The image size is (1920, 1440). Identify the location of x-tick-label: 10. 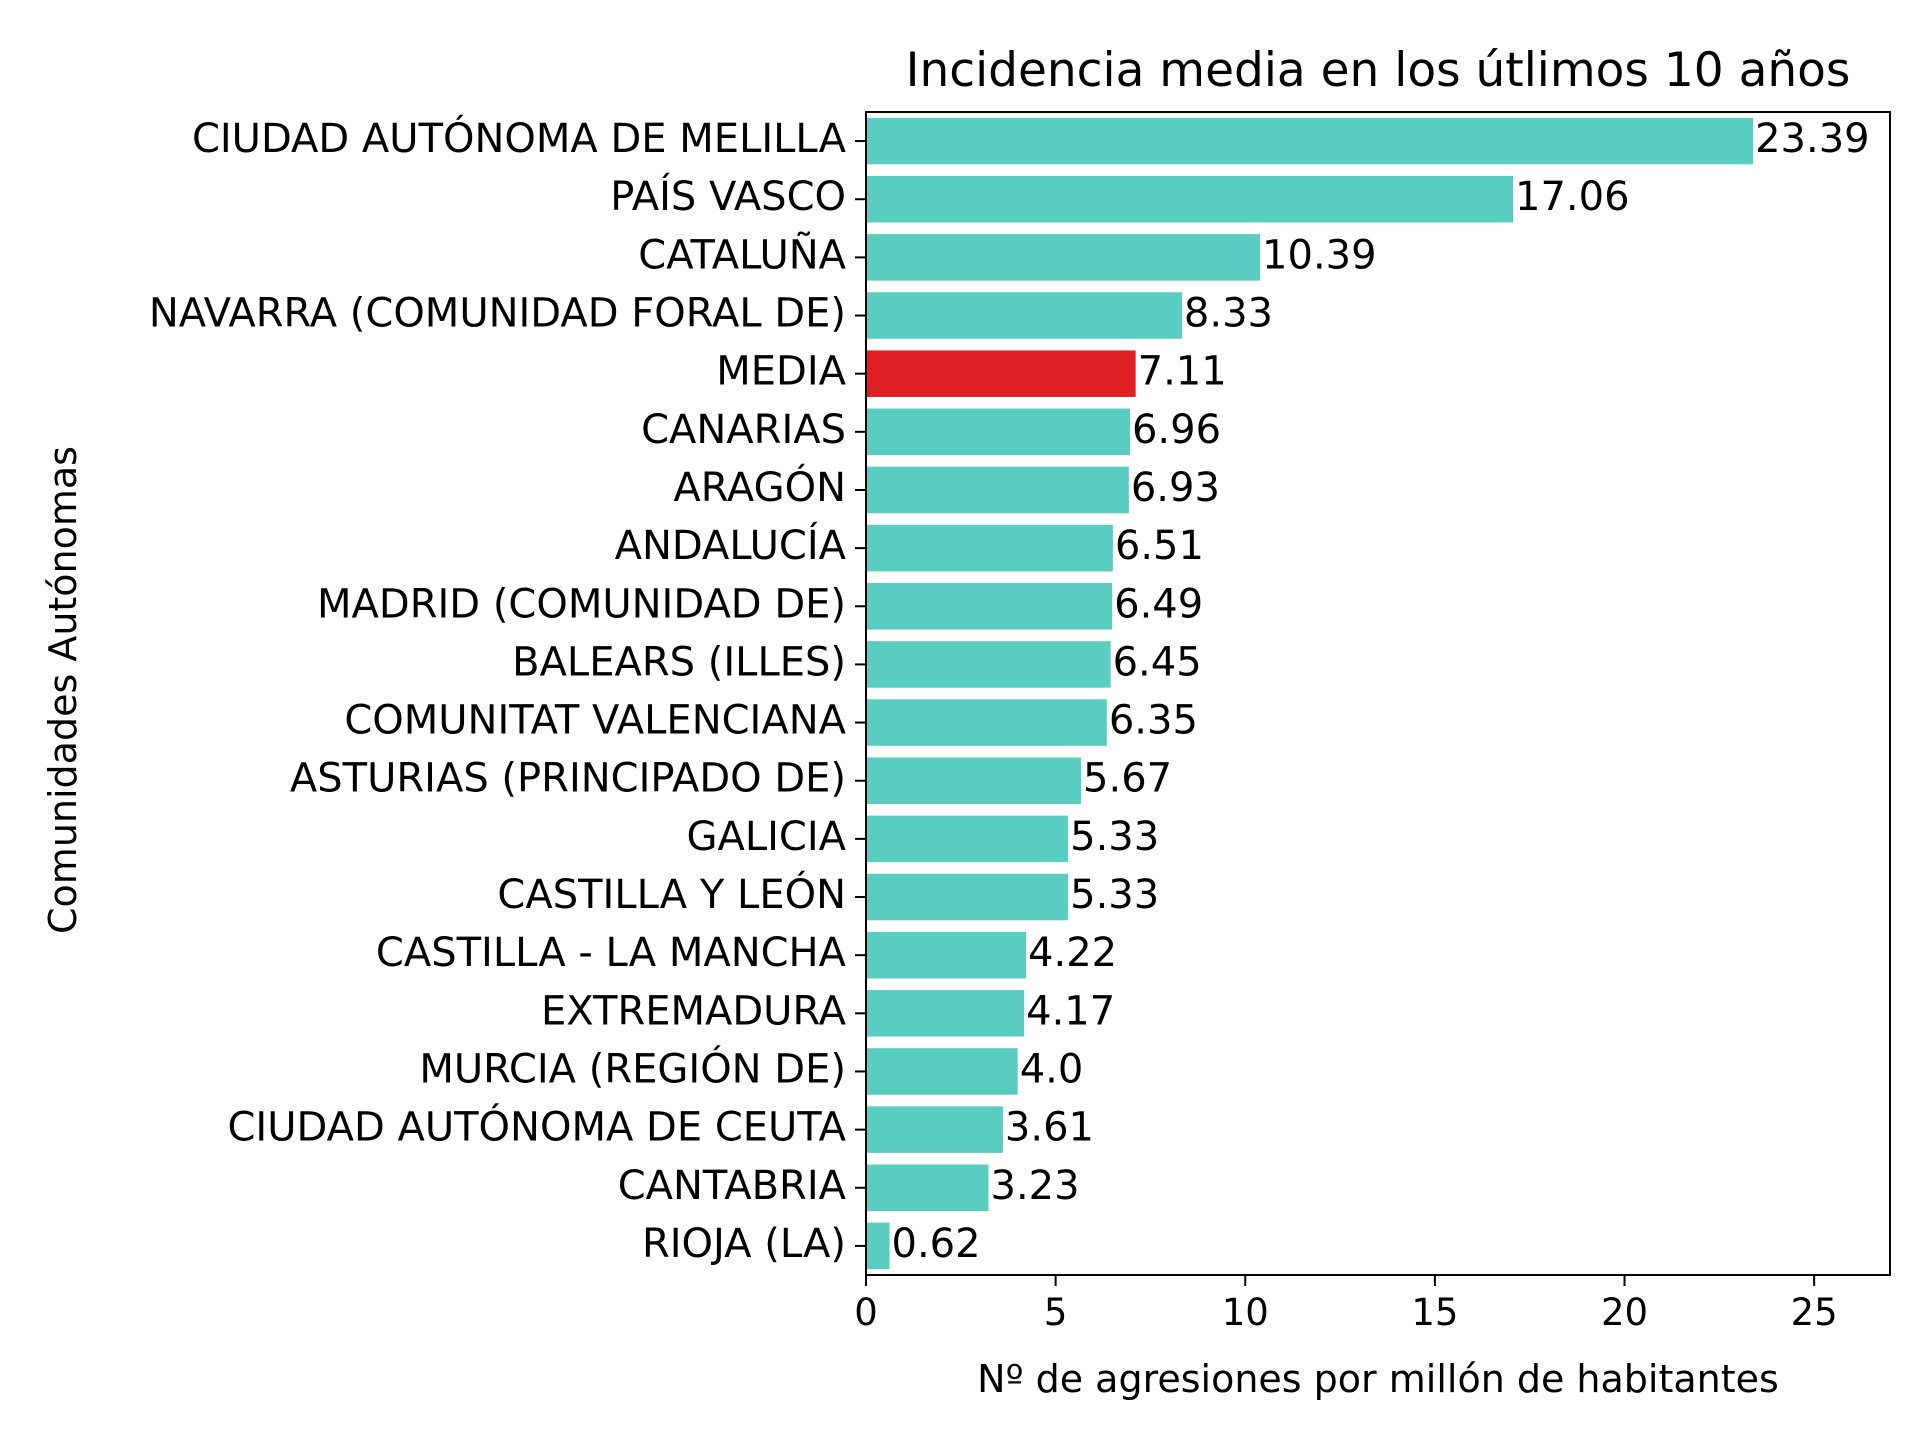
(1245, 1312).